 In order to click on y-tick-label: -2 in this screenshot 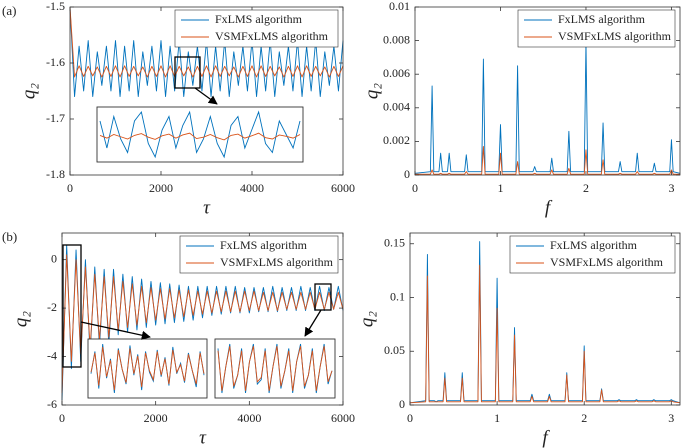, I will do `click(52, 307)`.